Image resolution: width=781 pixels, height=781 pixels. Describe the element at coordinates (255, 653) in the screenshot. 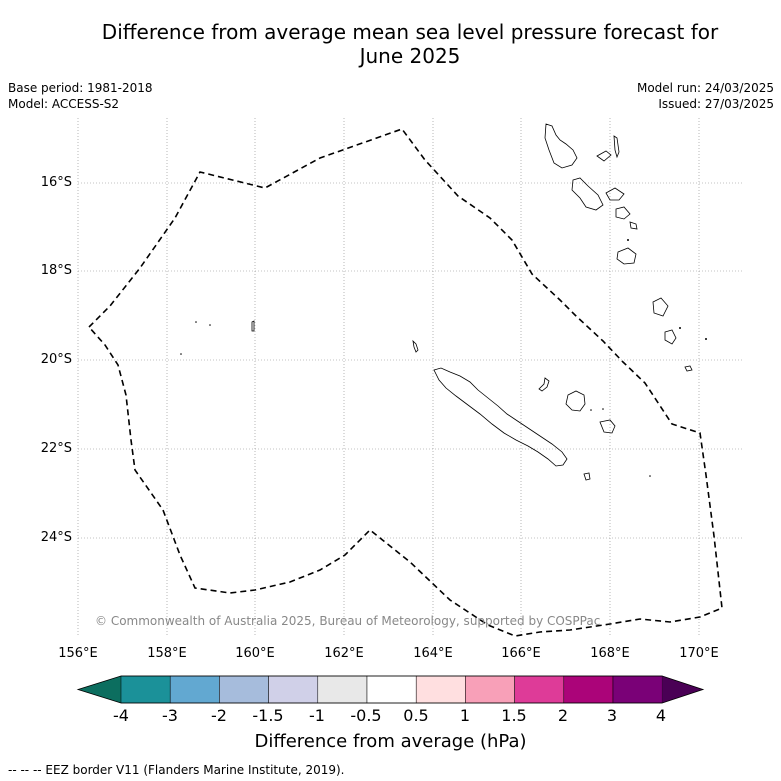

I see `lon-label: 160°E` at that location.